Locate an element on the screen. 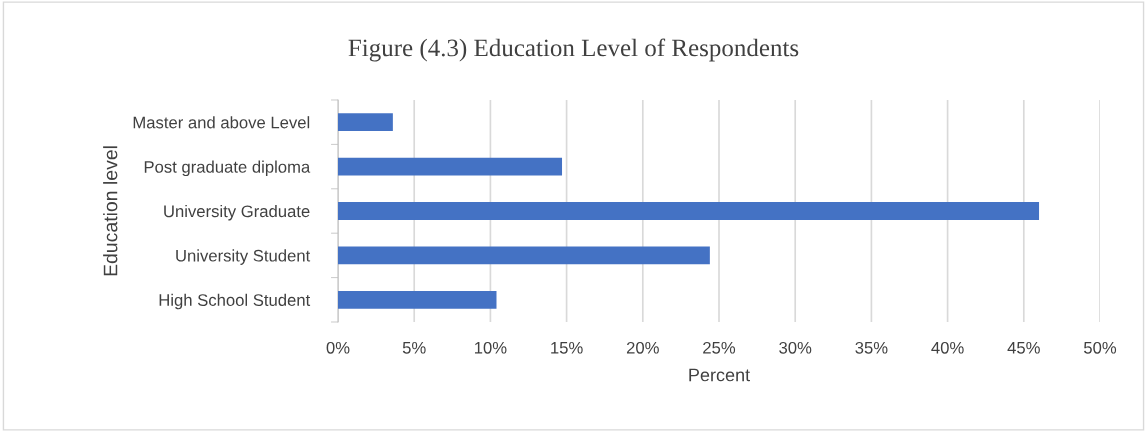  y-tick-label: High School Student is located at coordinates (235, 301).